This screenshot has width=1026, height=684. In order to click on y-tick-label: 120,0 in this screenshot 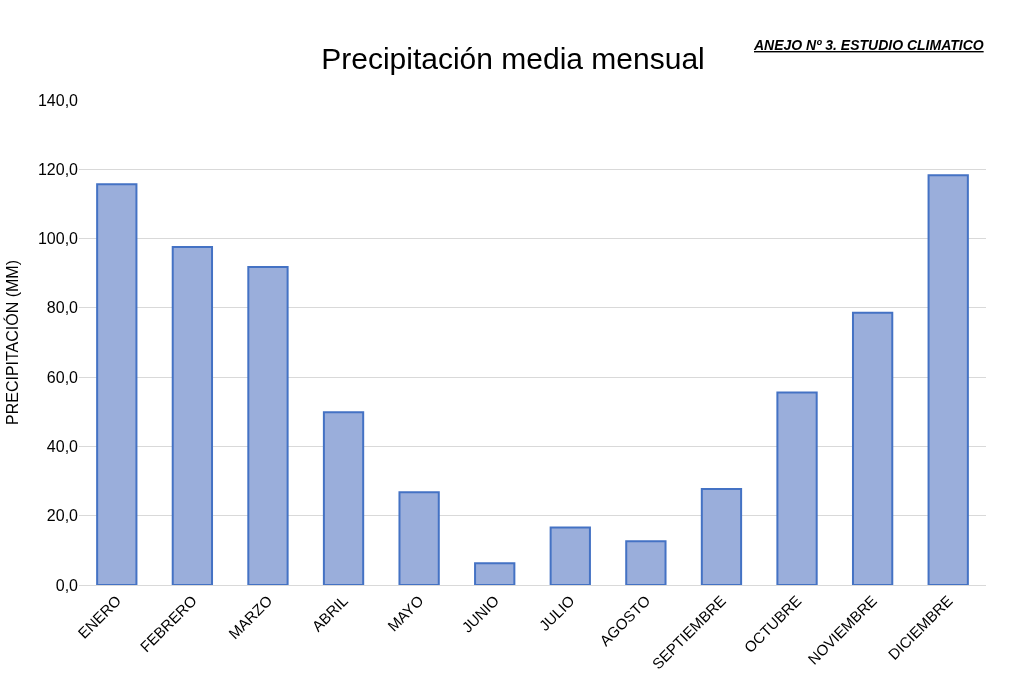, I will do `click(58, 169)`.